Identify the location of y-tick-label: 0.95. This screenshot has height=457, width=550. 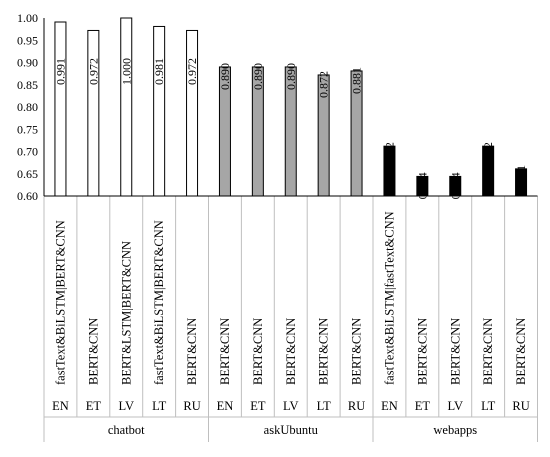
(27, 40).